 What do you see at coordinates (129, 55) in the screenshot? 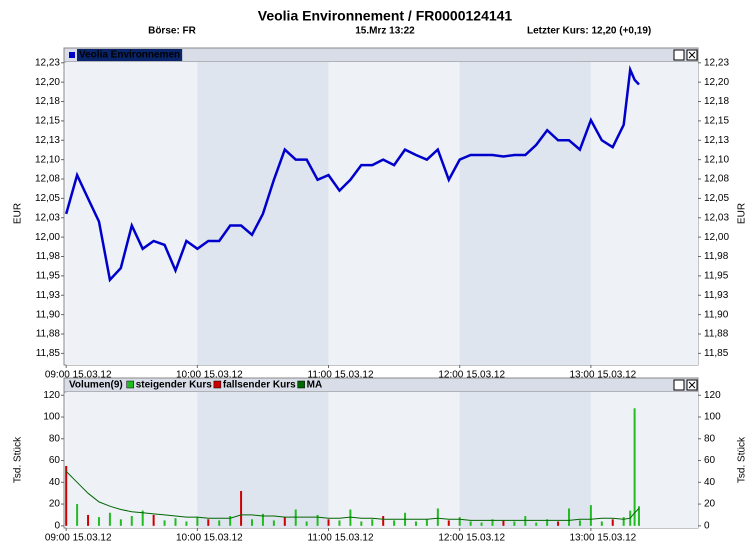
I see `legend-label: Veolia Environnemen` at bounding box center [129, 55].